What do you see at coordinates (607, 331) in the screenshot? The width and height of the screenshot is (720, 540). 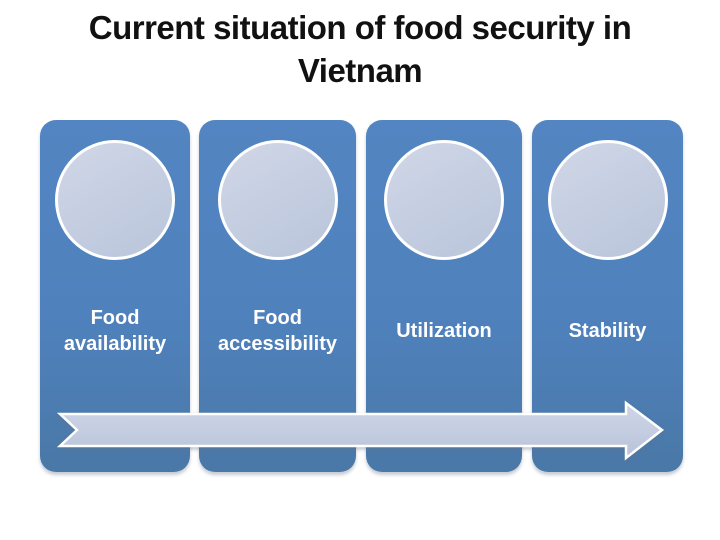 I see `pillar-label: Stability` at bounding box center [607, 331].